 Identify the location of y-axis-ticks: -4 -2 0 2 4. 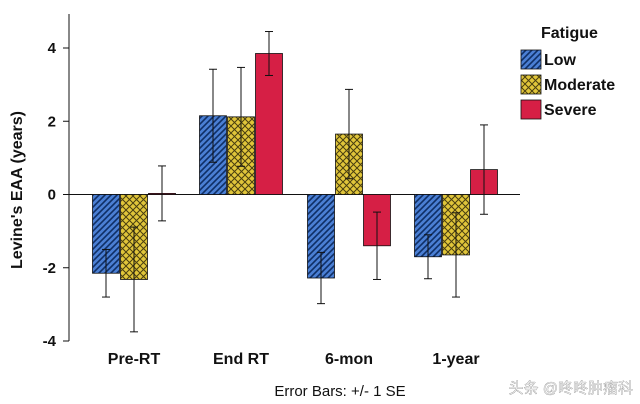
(56, 195).